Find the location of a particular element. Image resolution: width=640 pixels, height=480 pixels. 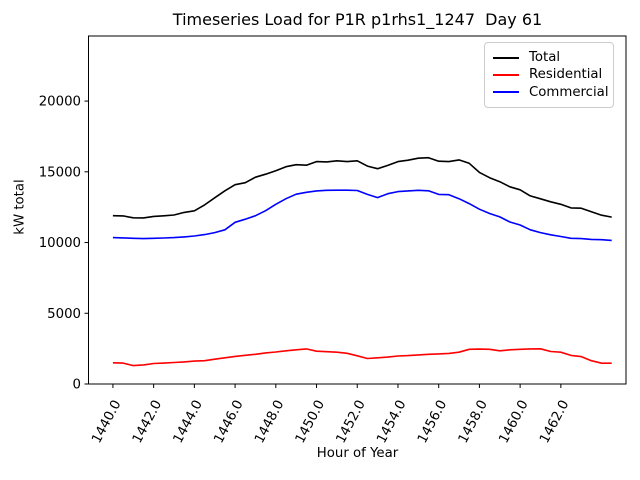

x-tick-label: 1454.0 is located at coordinates (391, 422).